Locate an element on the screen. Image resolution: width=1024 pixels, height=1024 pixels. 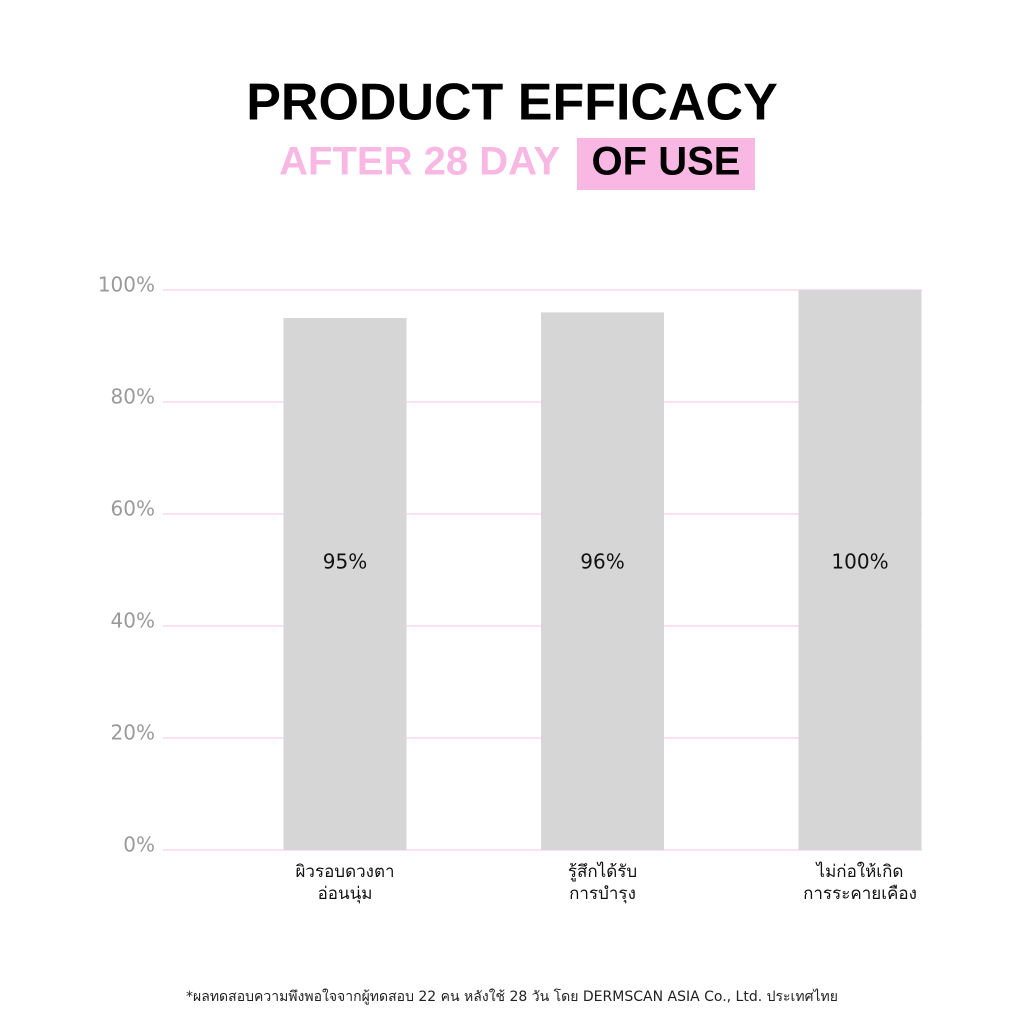
value-label: 95% is located at coordinates (345, 562).